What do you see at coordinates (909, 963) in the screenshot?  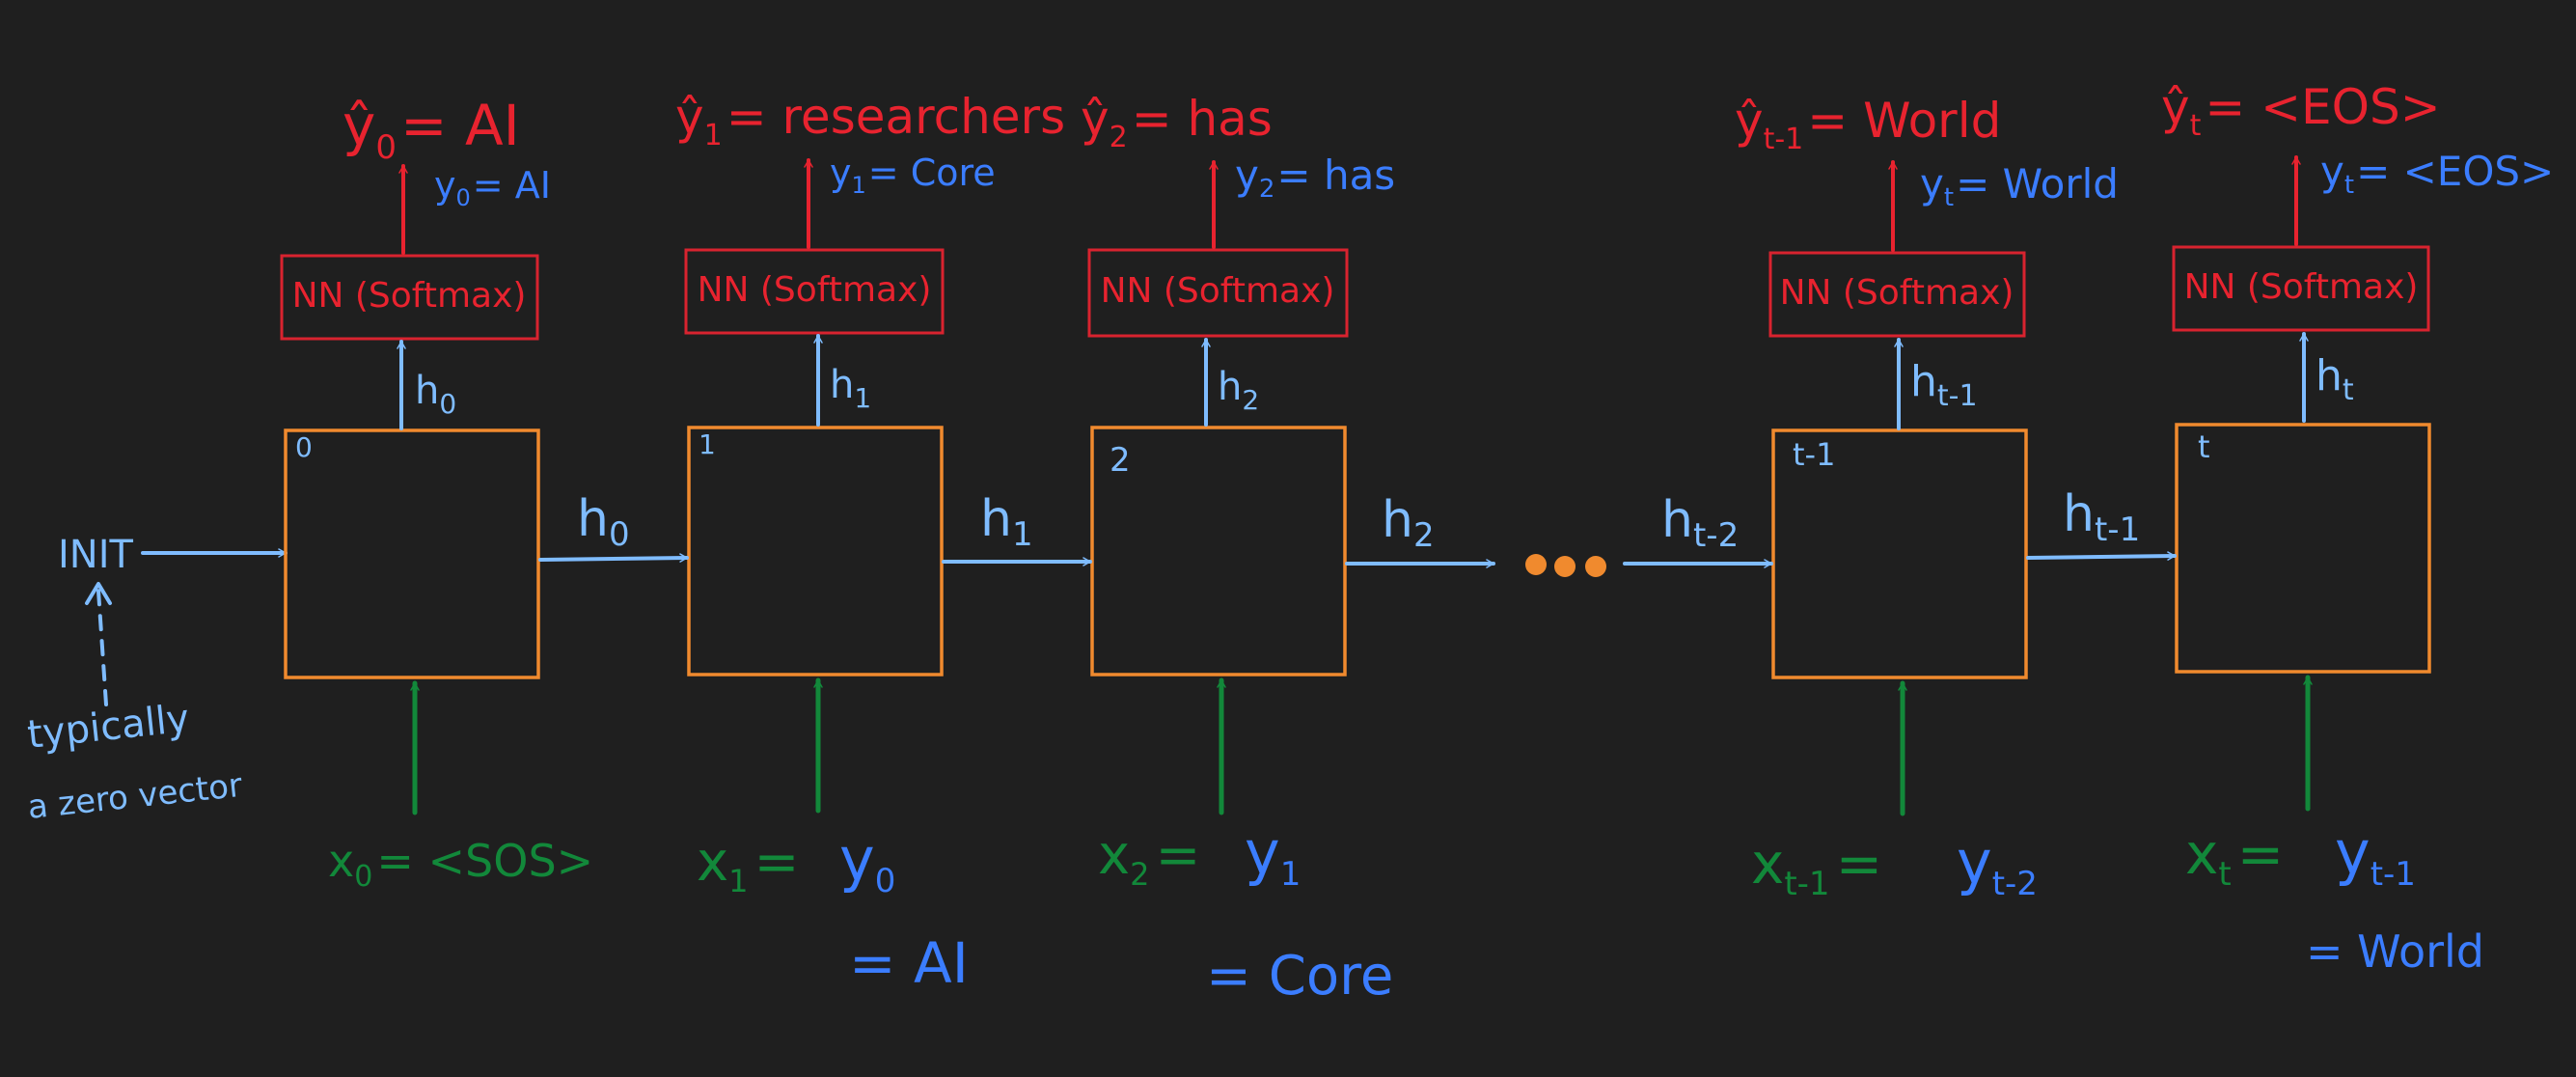 I see `input-rhs-value: = AI` at bounding box center [909, 963].